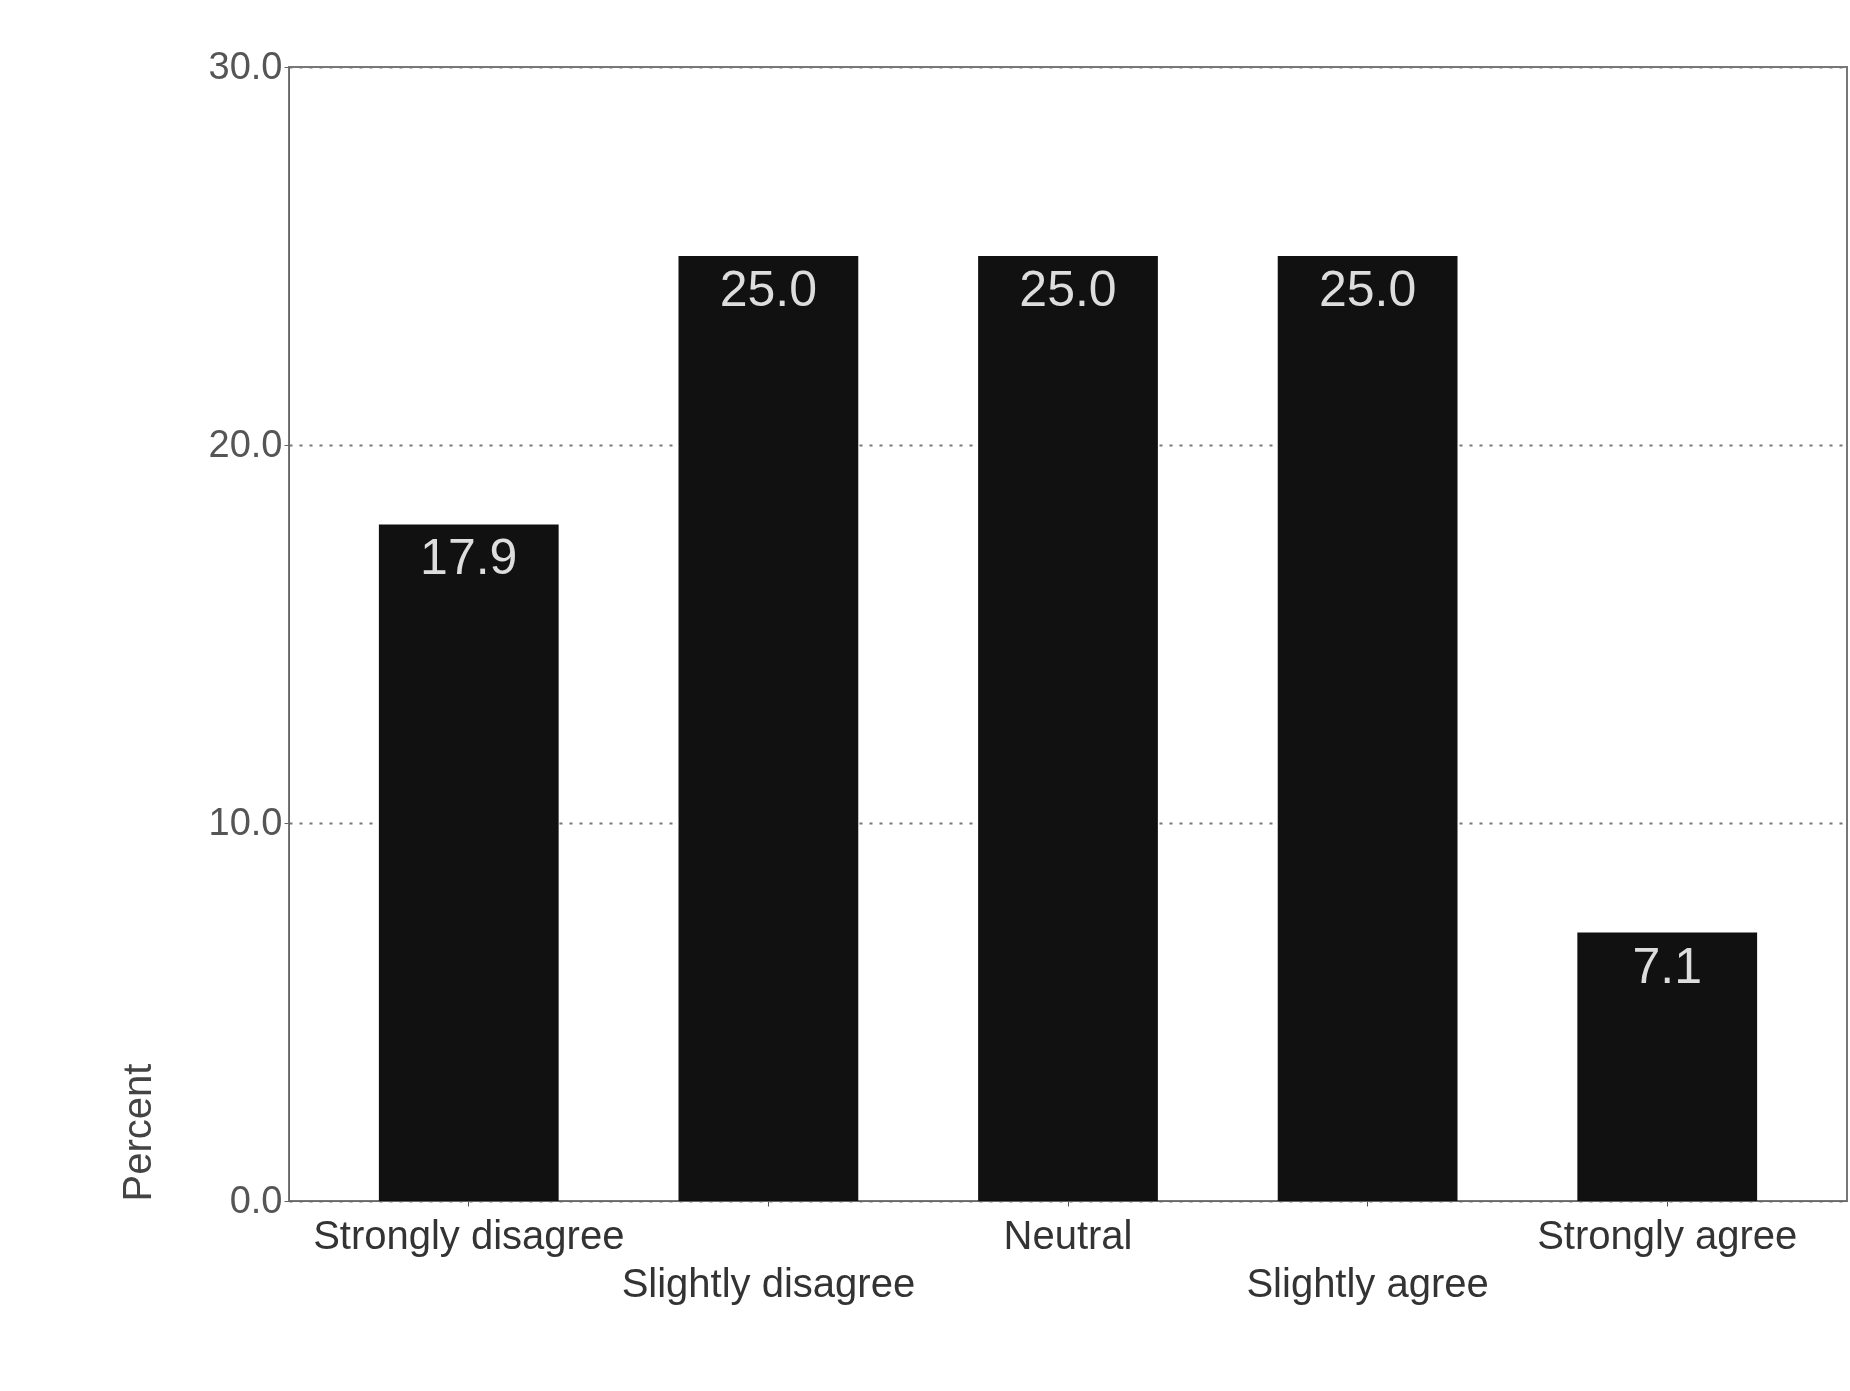  Describe the element at coordinates (136, 1132) in the screenshot. I see `y-axis-title: Percent` at that location.